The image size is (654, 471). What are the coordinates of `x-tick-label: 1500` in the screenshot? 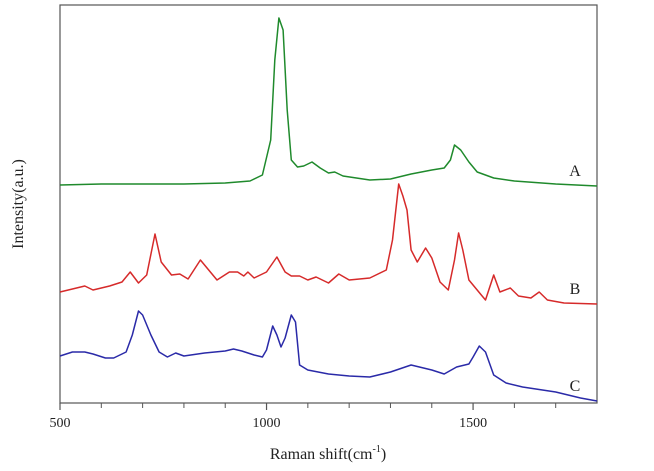 It's located at (473, 423).